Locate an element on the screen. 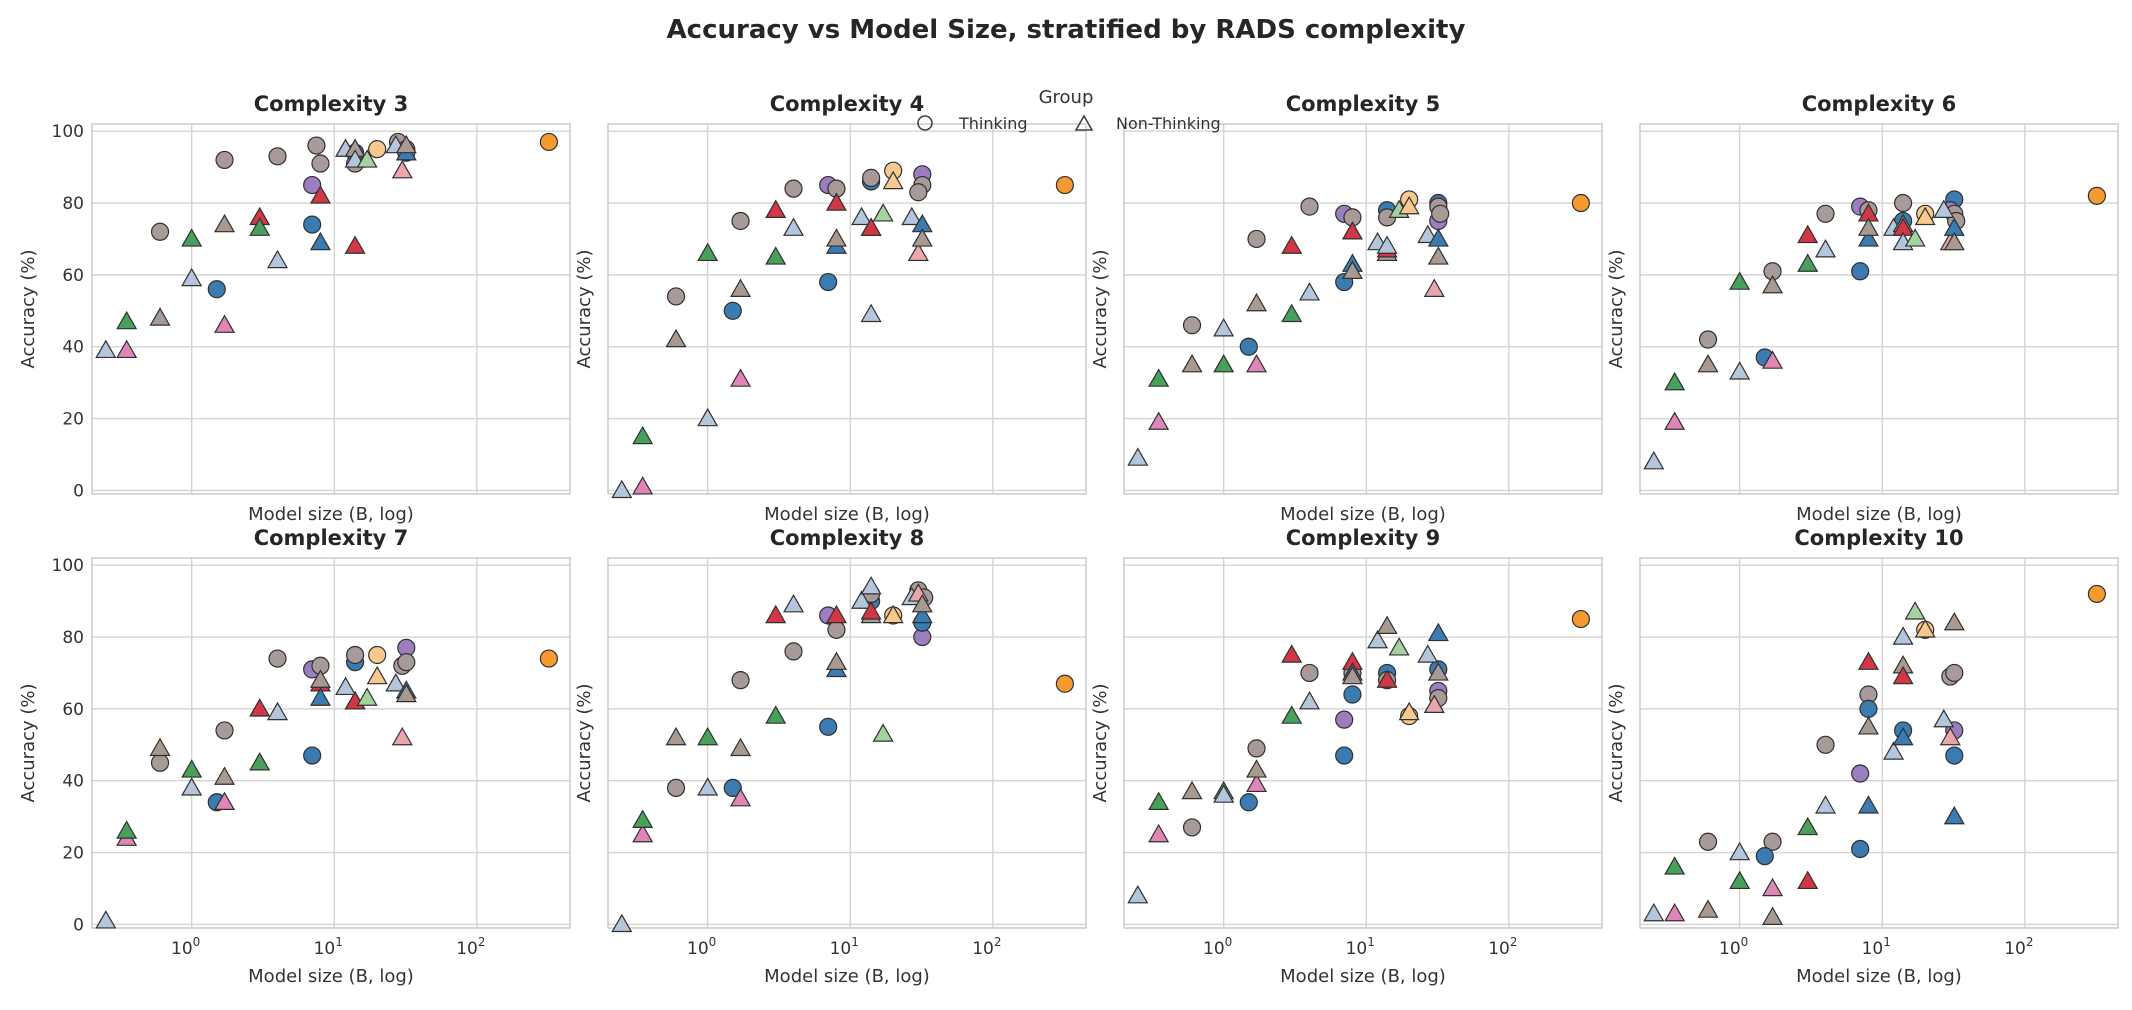 The height and width of the screenshot is (1010, 2132). legend-circle-marker is located at coordinates (925, 123).